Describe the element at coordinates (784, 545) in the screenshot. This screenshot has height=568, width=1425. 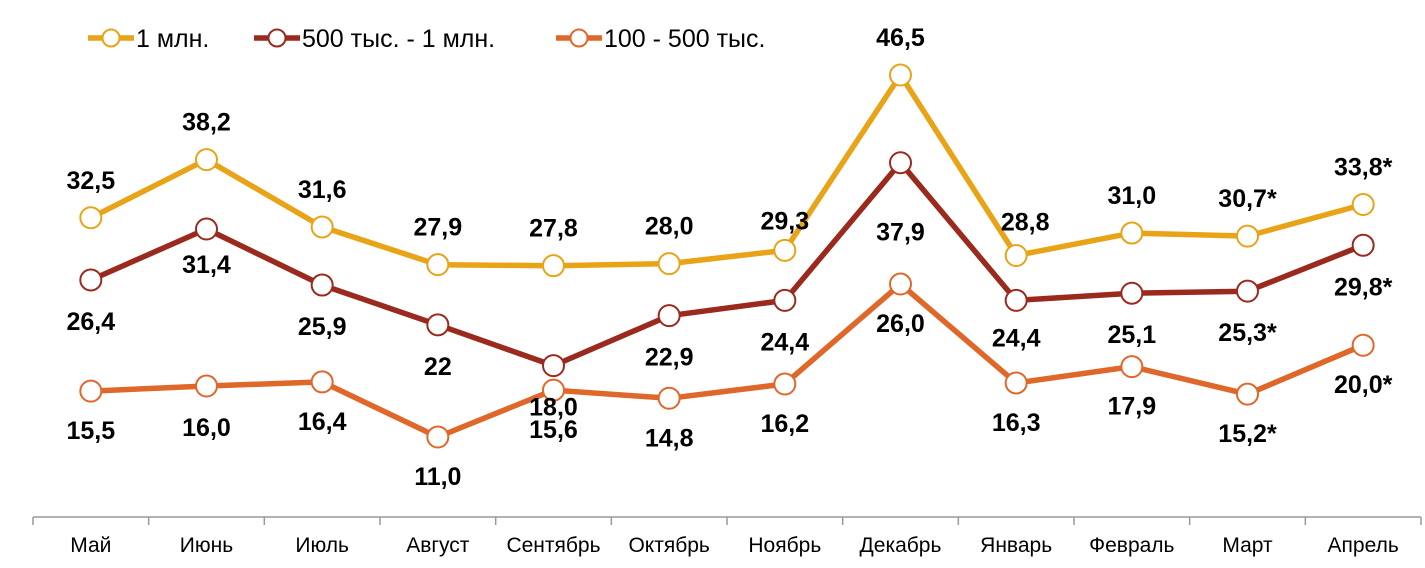
I see `x-tick-label: Ноябрь` at that location.